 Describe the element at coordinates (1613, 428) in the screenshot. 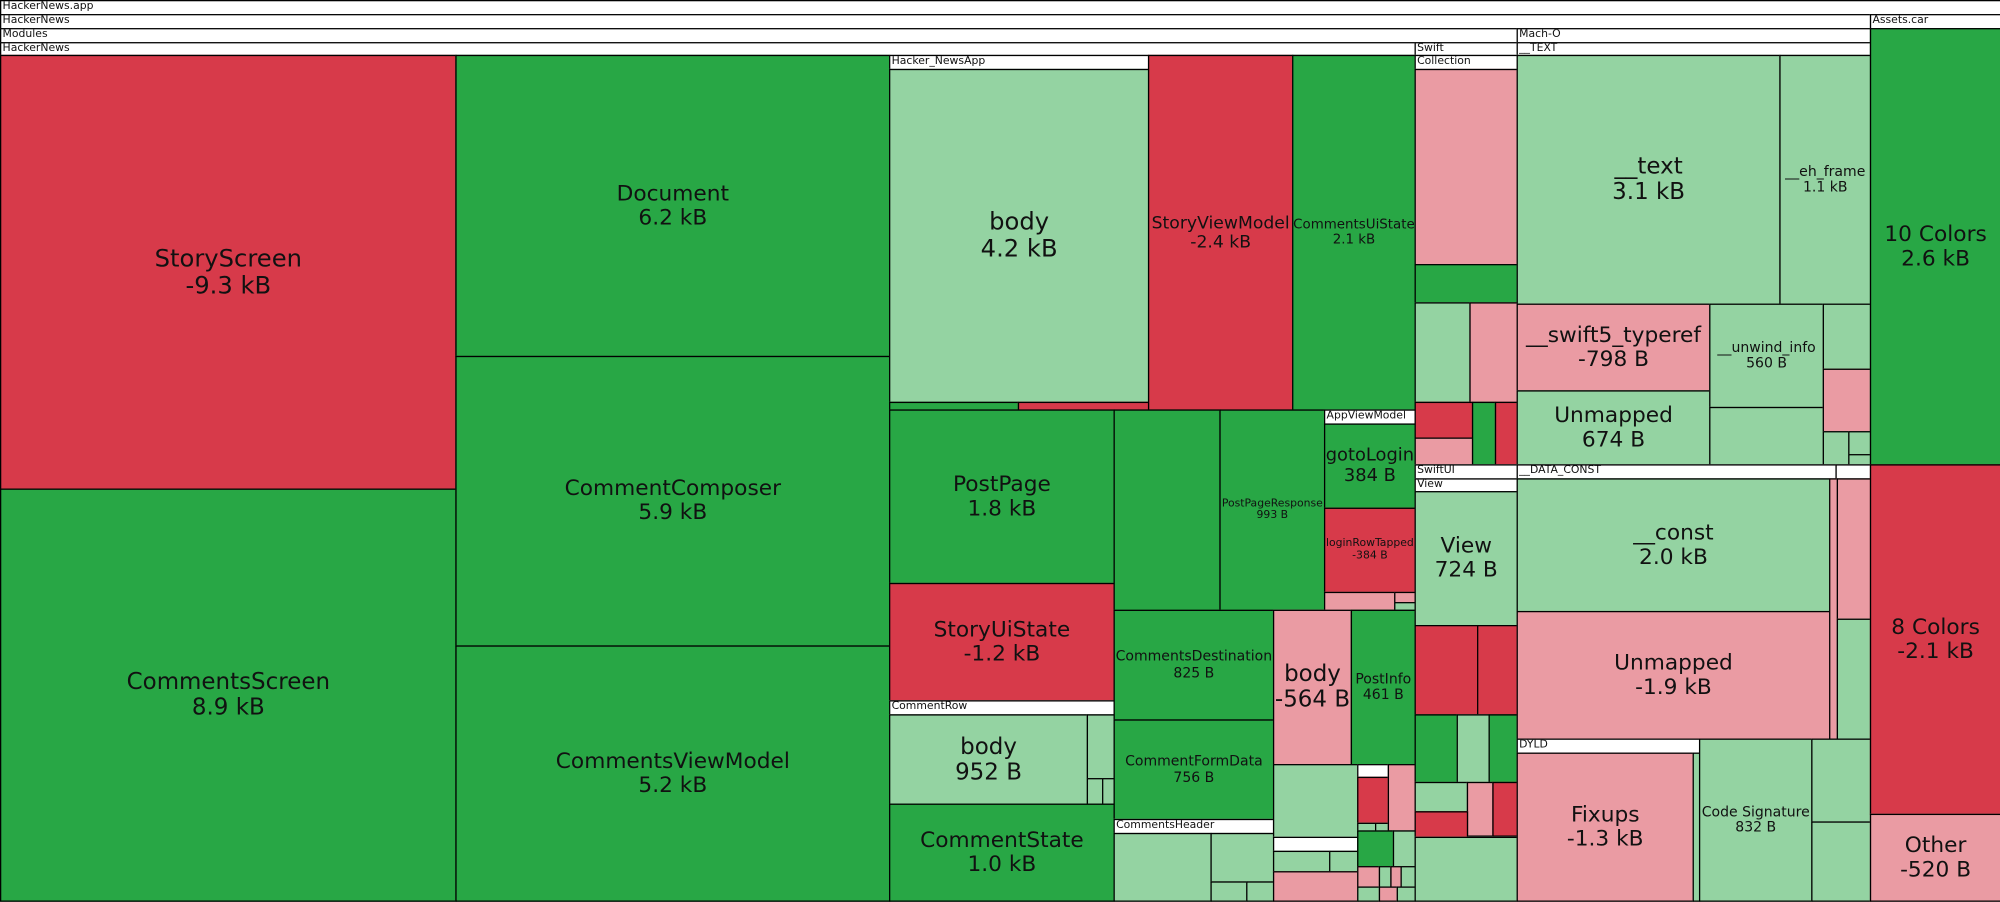

I see `treemap-node-unmapped-text: Unmapped 674 B` at that location.